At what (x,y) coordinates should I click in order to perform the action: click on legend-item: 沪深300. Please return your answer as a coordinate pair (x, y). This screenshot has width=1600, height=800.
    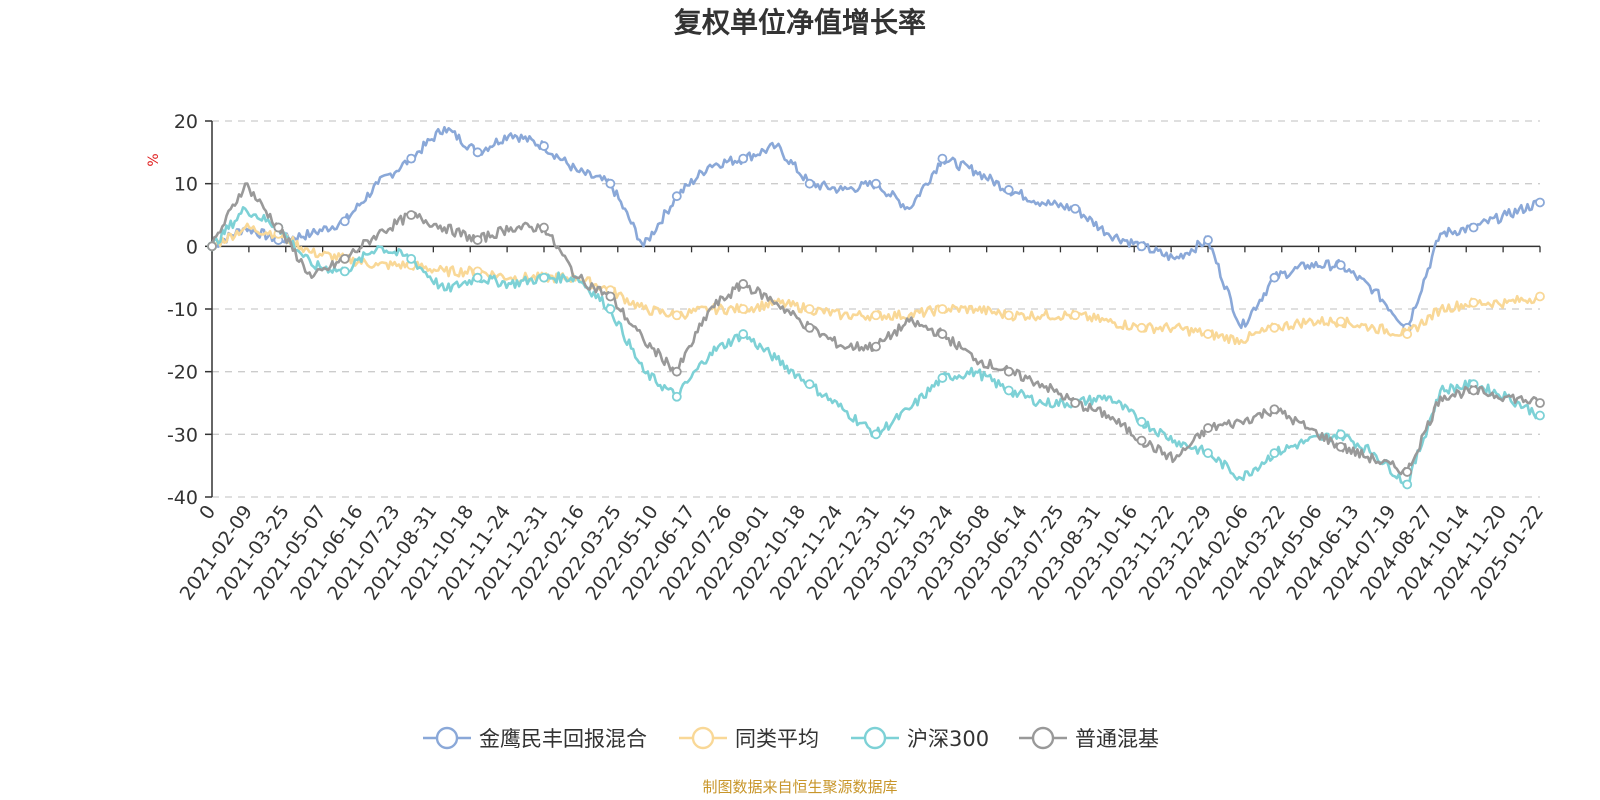
    Looking at the image, I should click on (920, 738).